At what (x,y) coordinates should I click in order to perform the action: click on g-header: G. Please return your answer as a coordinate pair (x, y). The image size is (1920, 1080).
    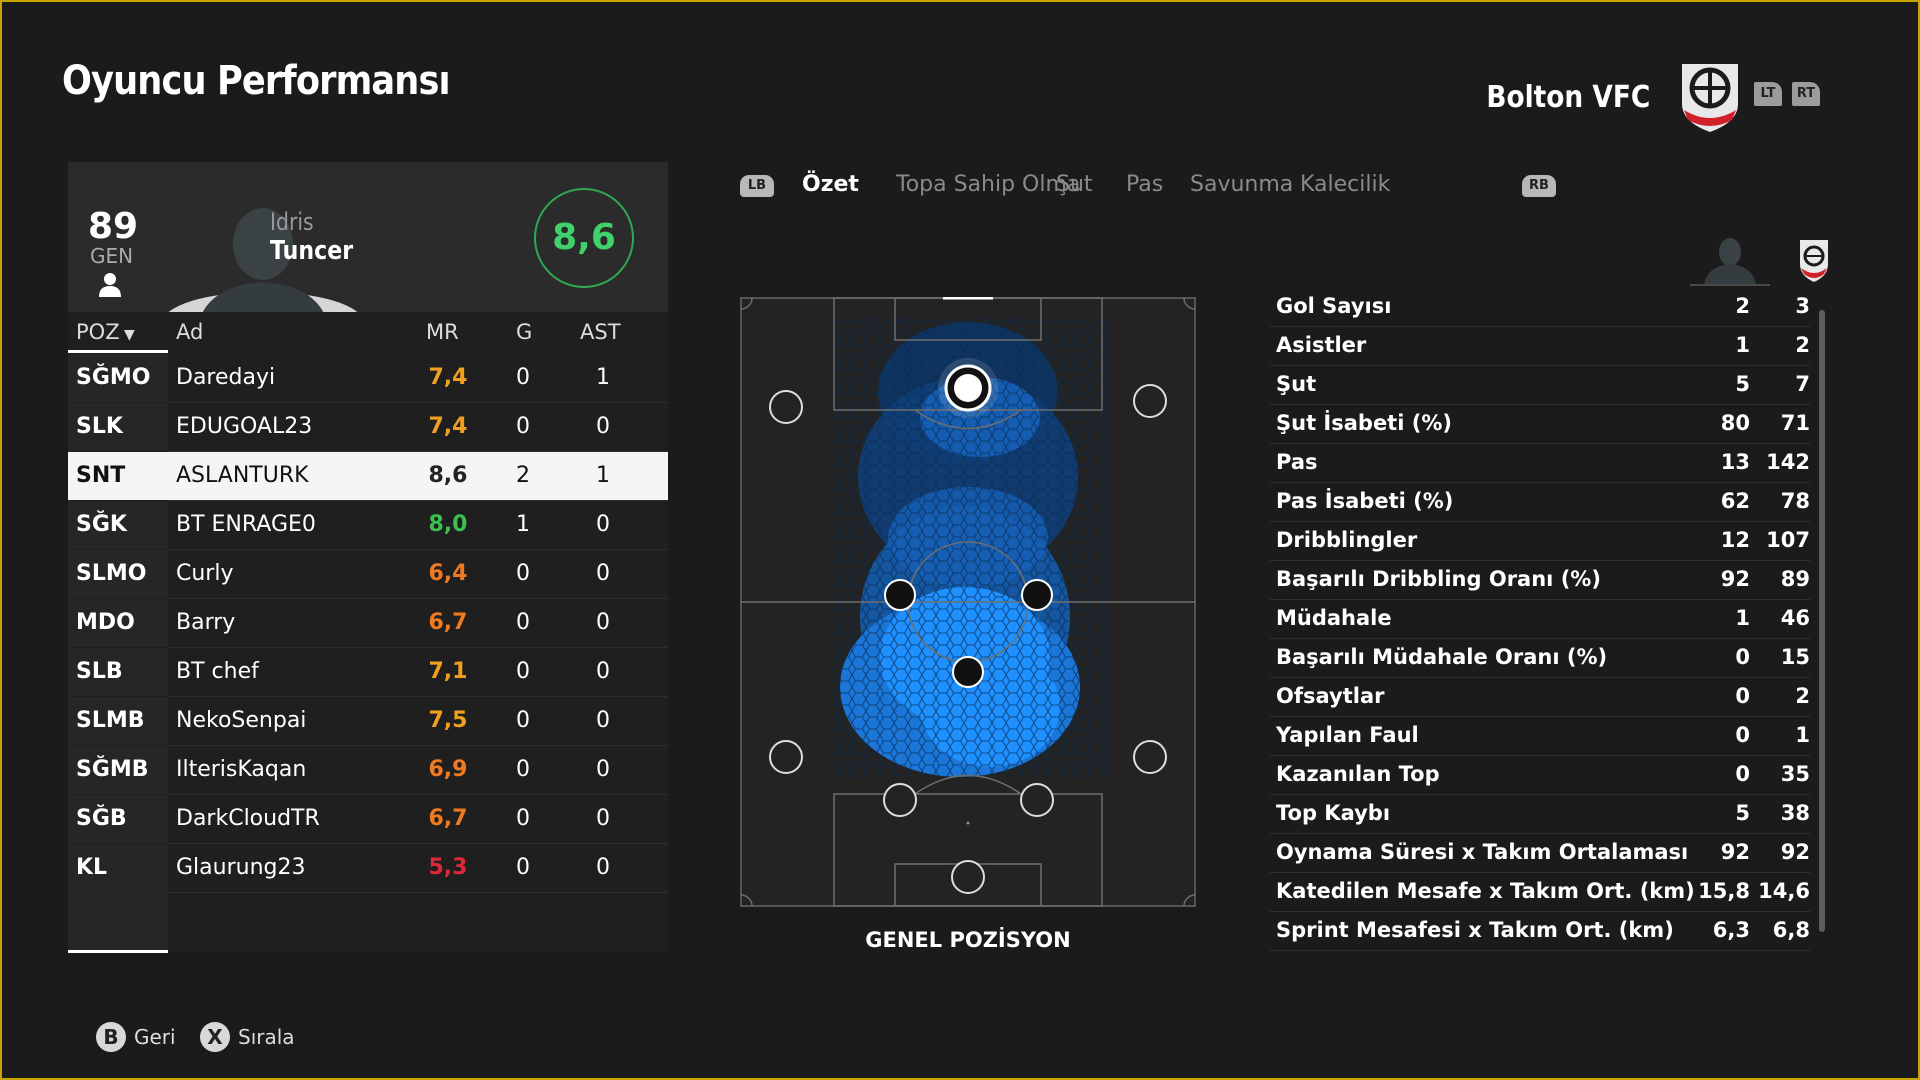
    Looking at the image, I should click on (524, 332).